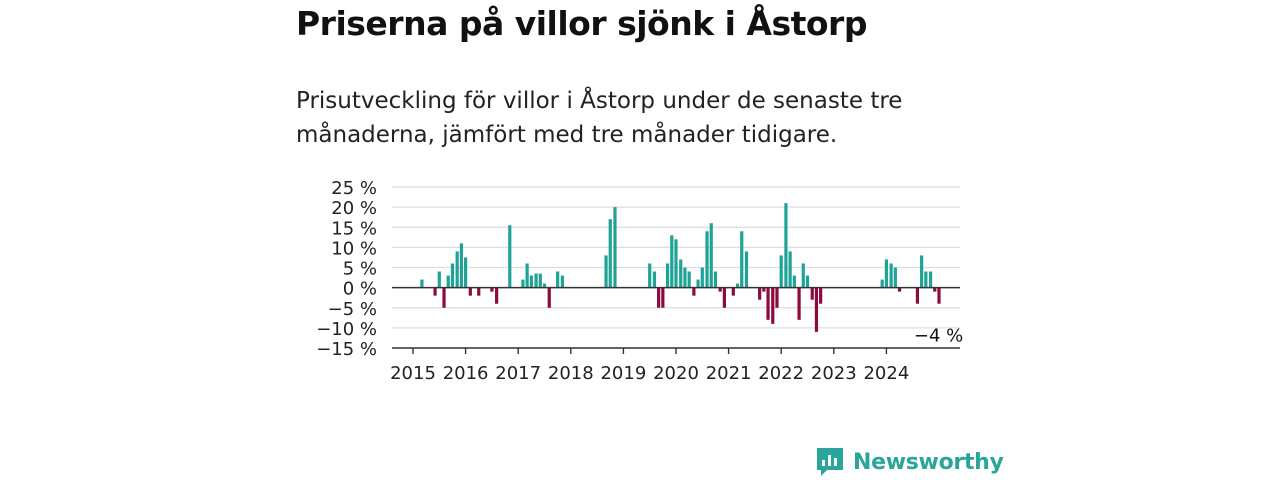  Describe the element at coordinates (729, 373) in the screenshot. I see `x-tick-label: 2021` at that location.